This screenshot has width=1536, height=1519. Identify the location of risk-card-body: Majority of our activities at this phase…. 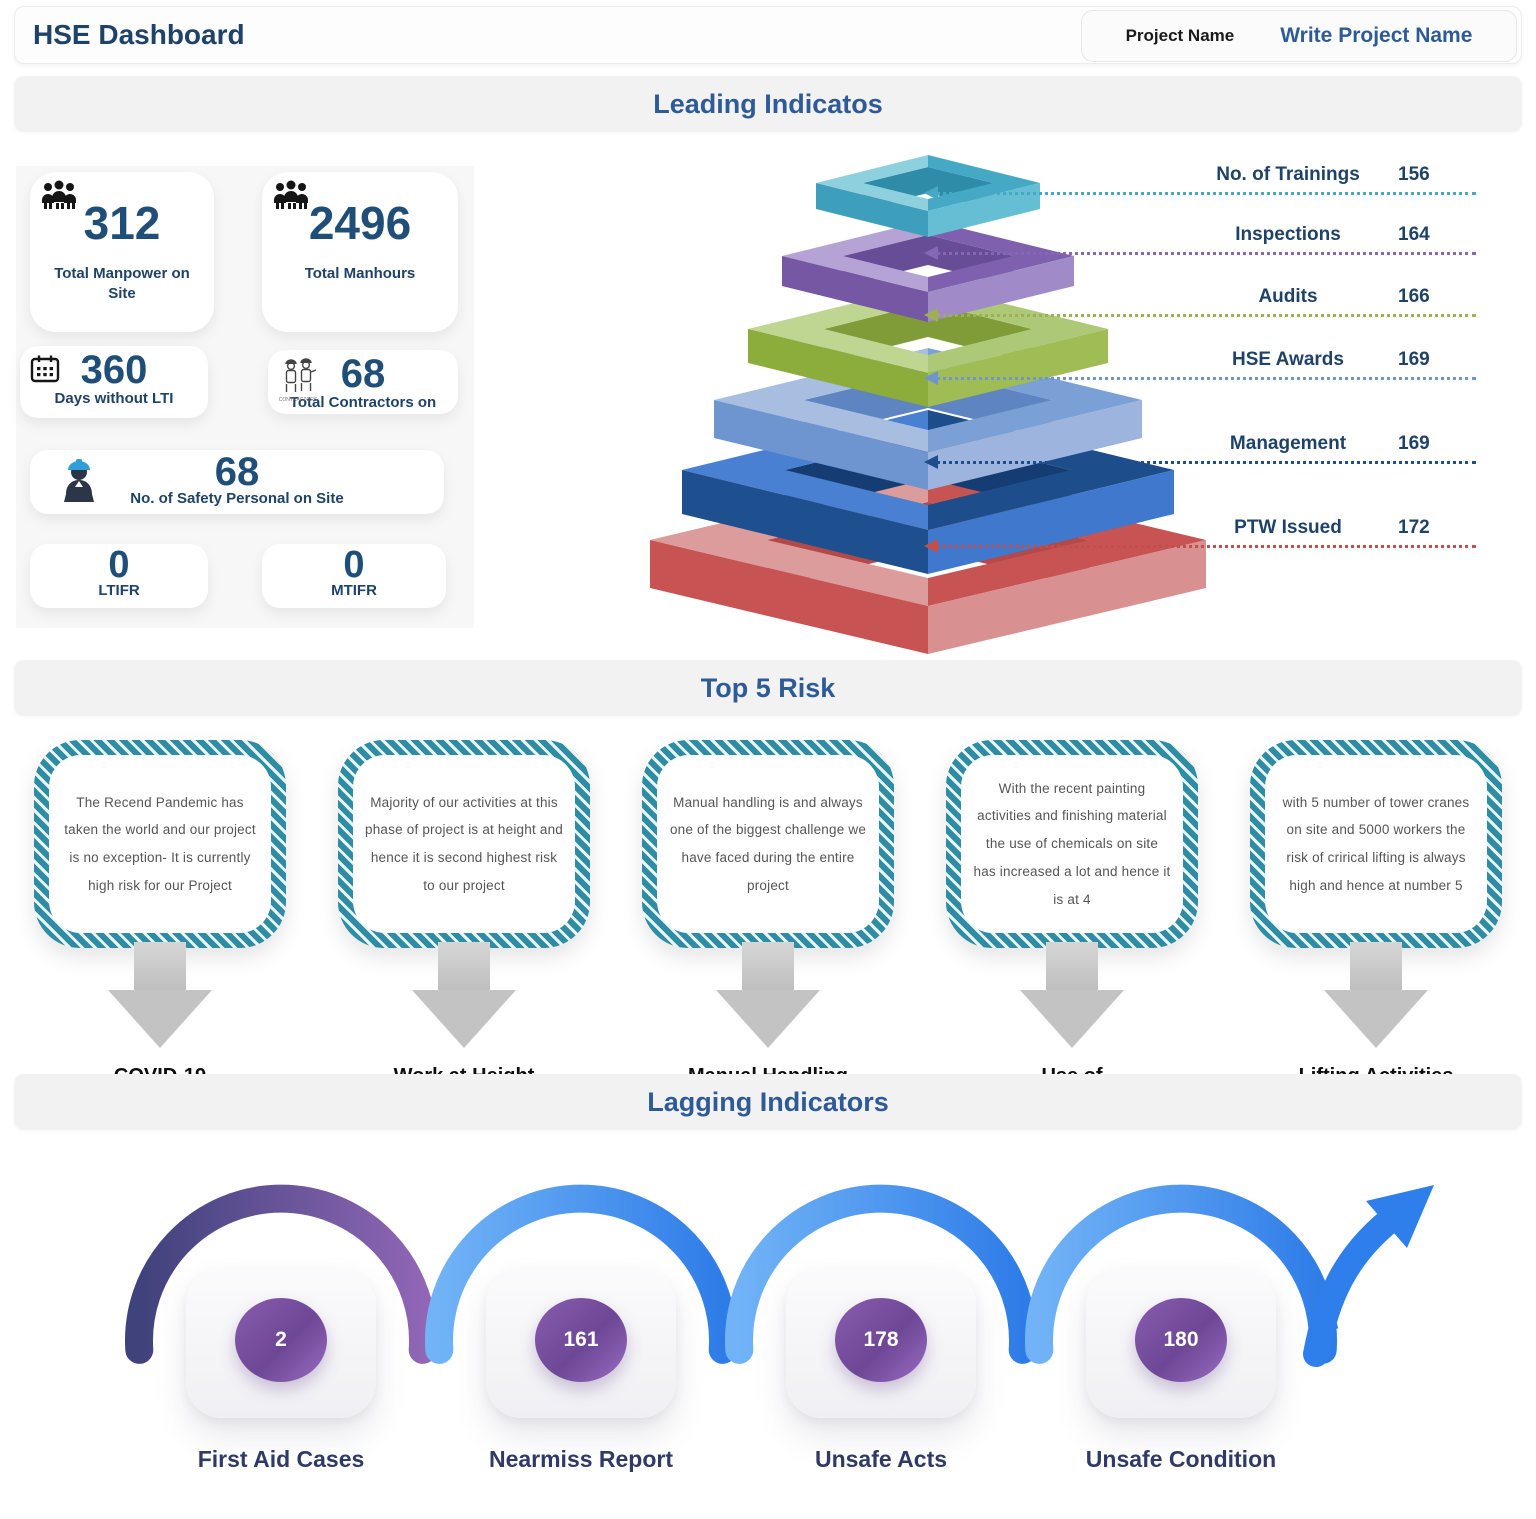
(464, 844).